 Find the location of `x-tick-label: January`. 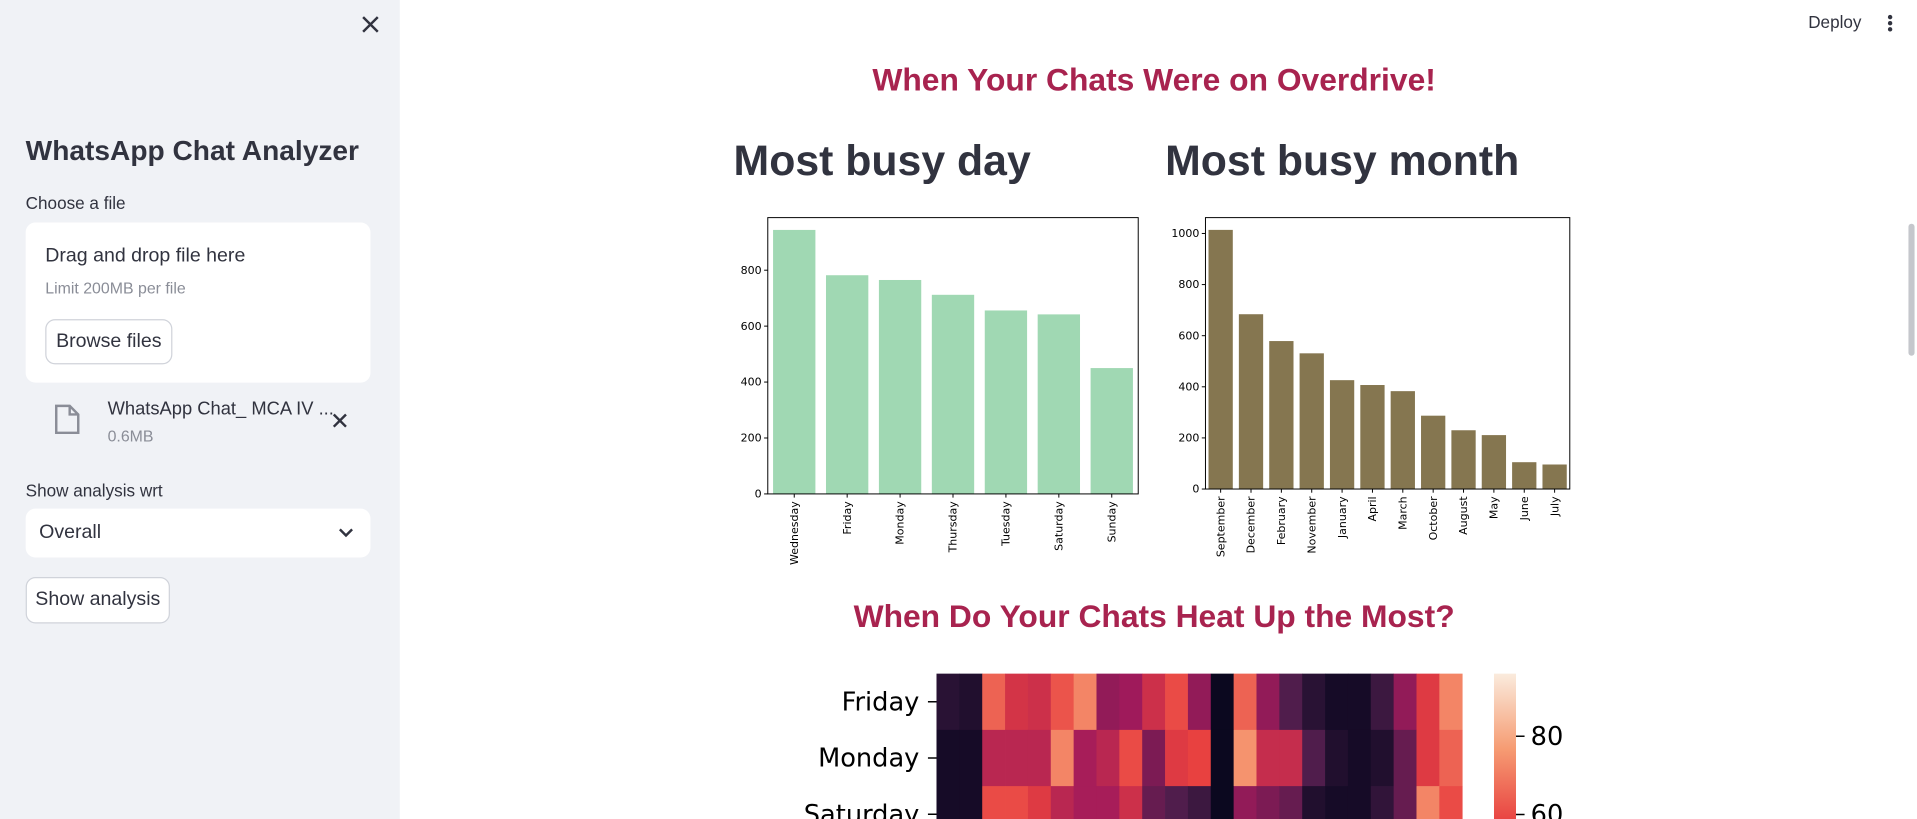

x-tick-label: January is located at coordinates (1342, 517).